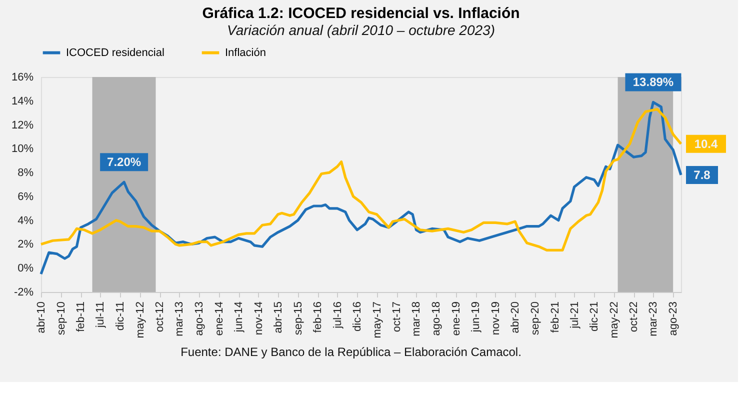 Image resolution: width=756 pixels, height=410 pixels. I want to click on x-tick-label: mar-13, so click(180, 319).